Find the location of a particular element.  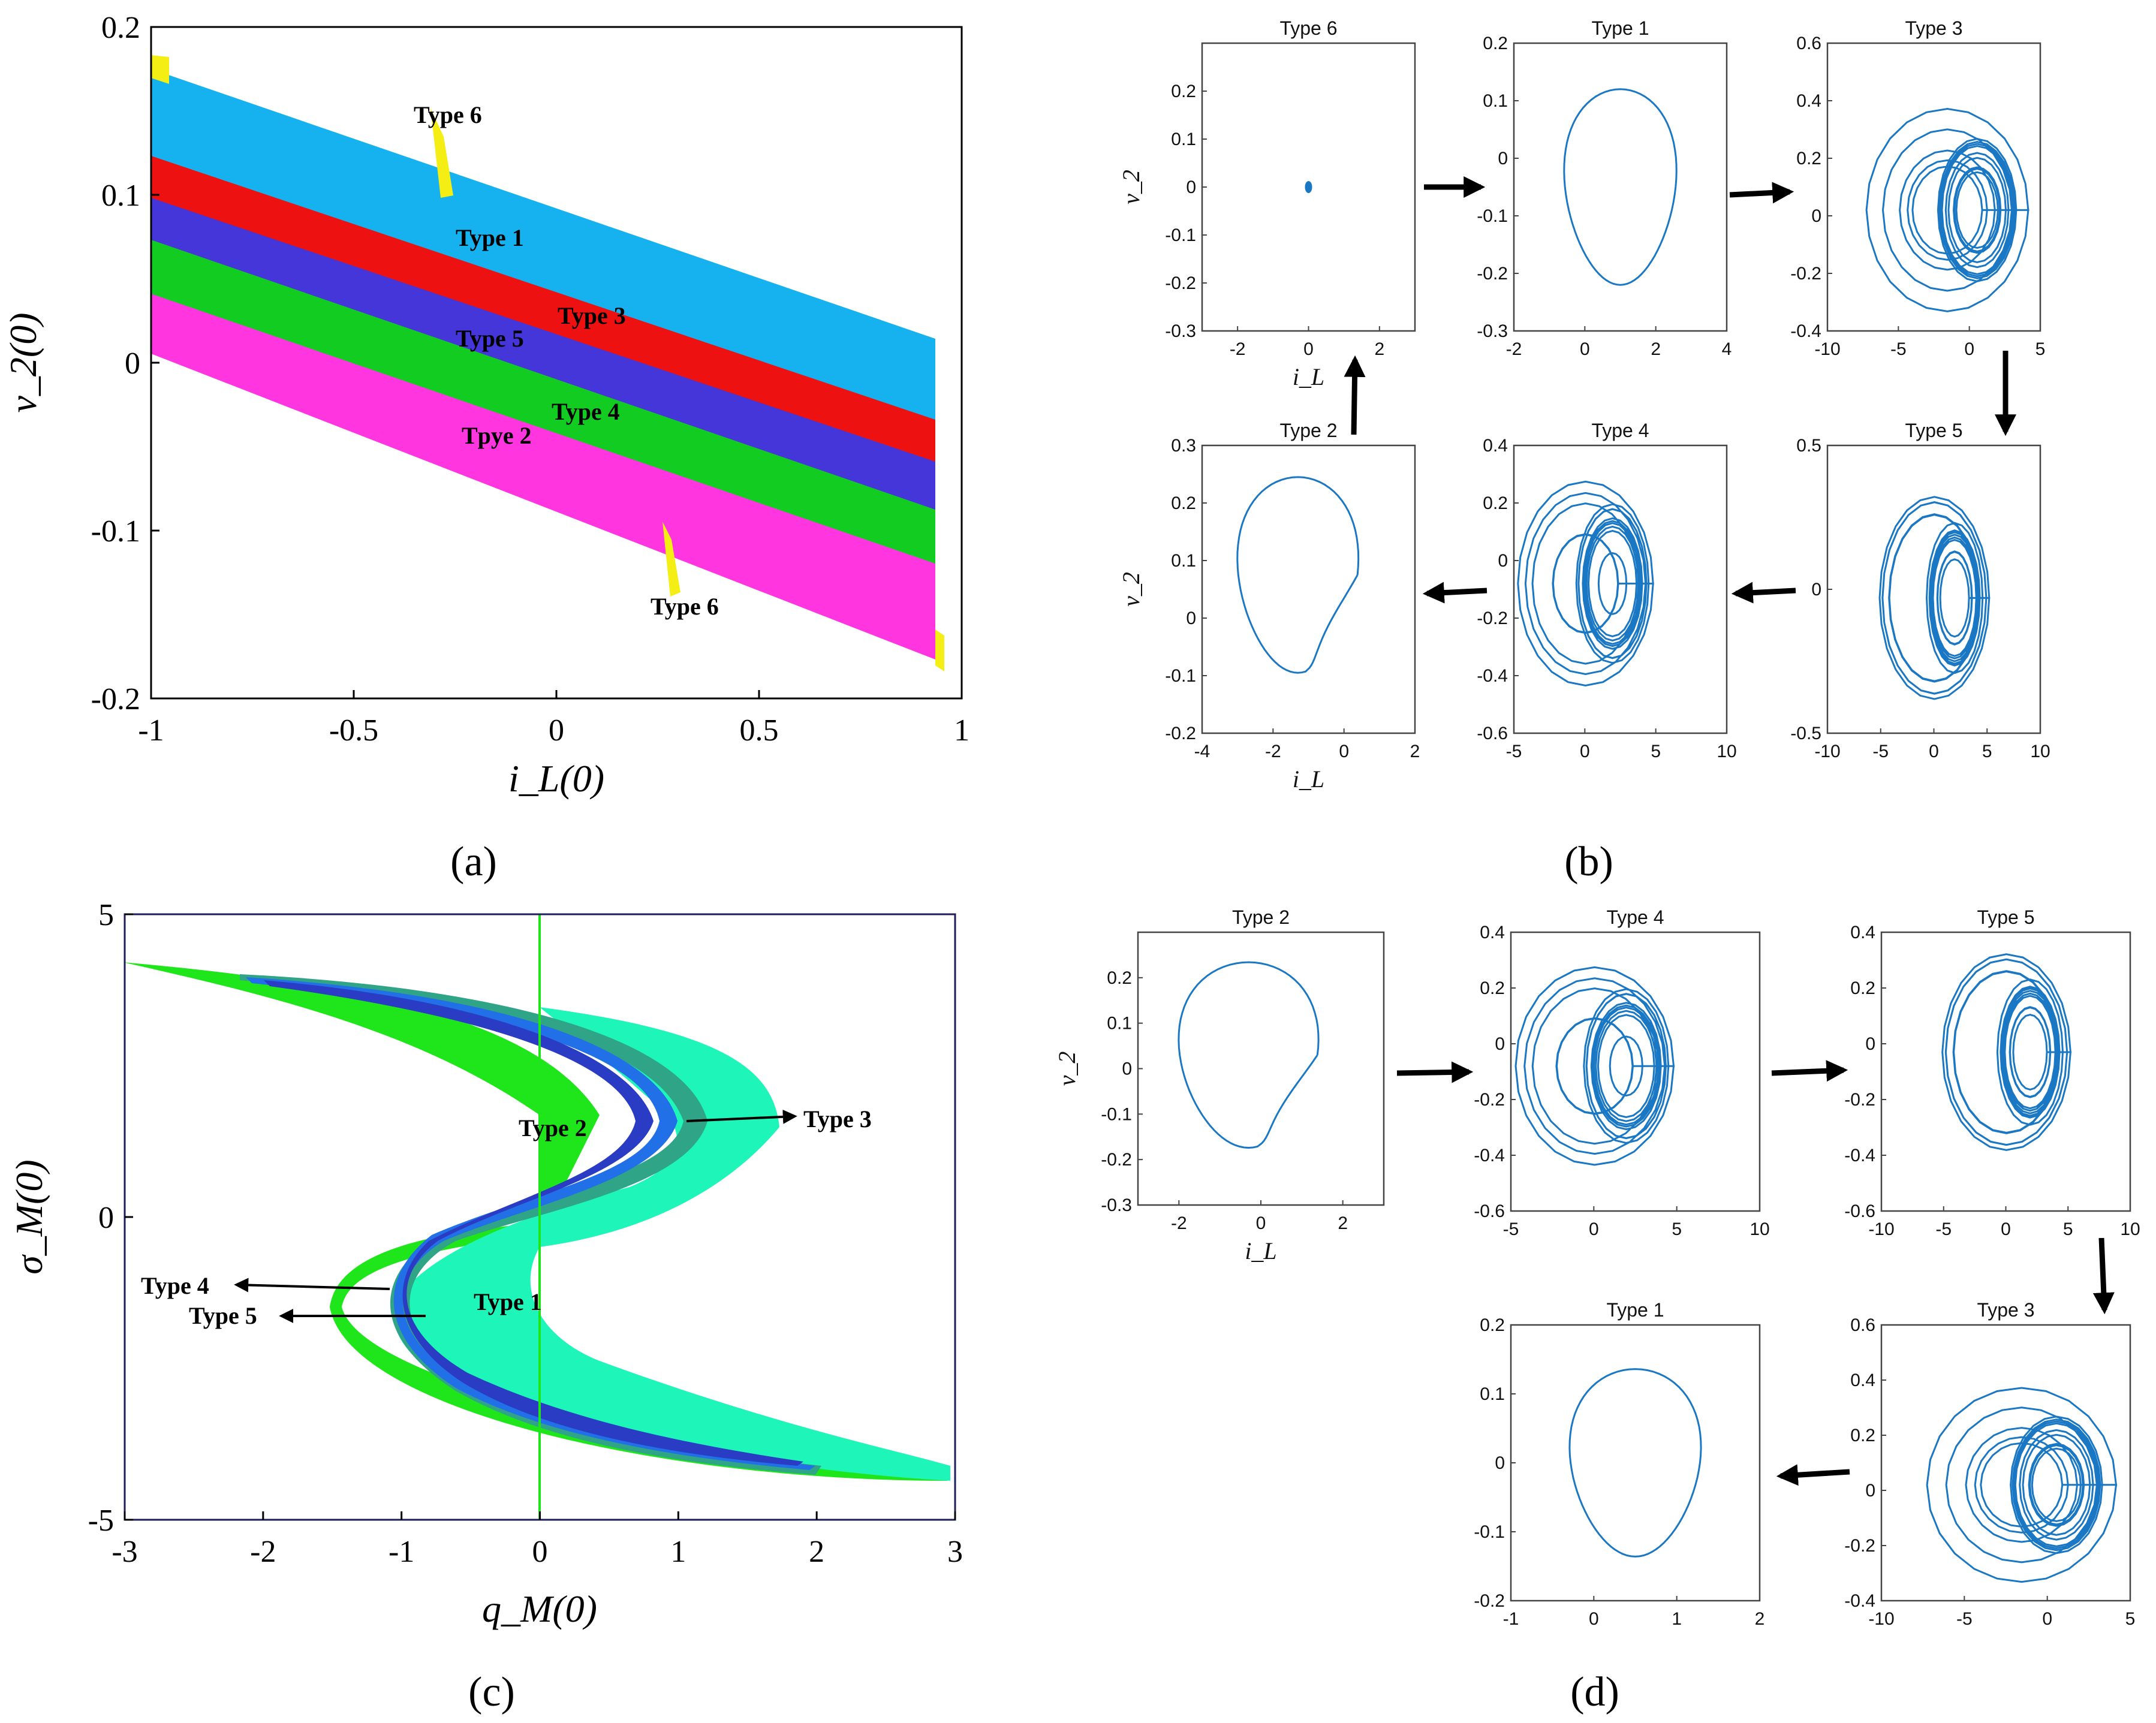

panel-d-sub-type3-xtick-label: -10 is located at coordinates (1881, 1619).